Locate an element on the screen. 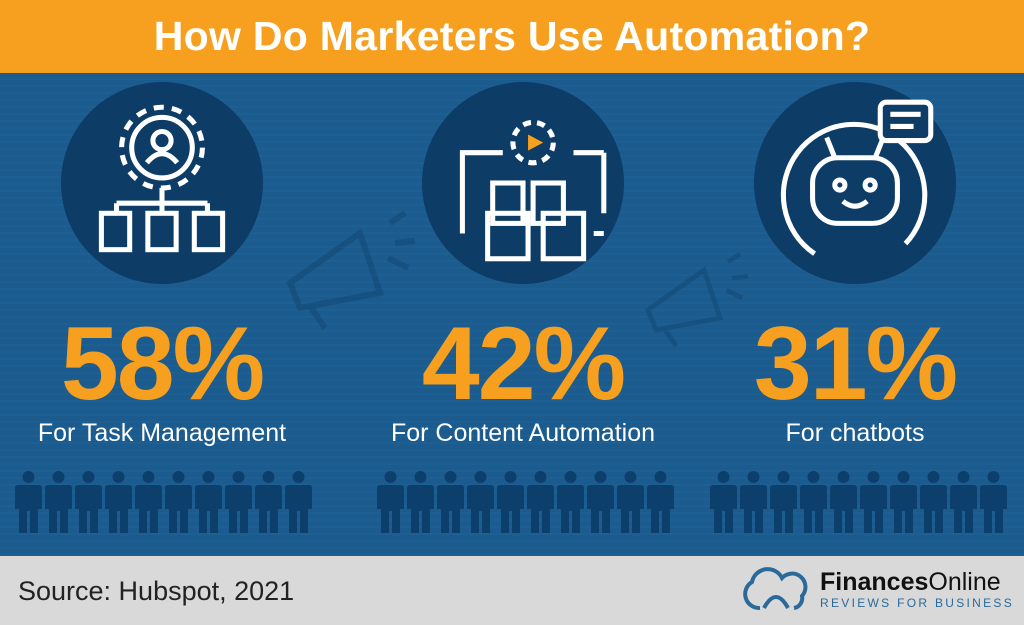  gear-person-documents-icon is located at coordinates (162, 178).